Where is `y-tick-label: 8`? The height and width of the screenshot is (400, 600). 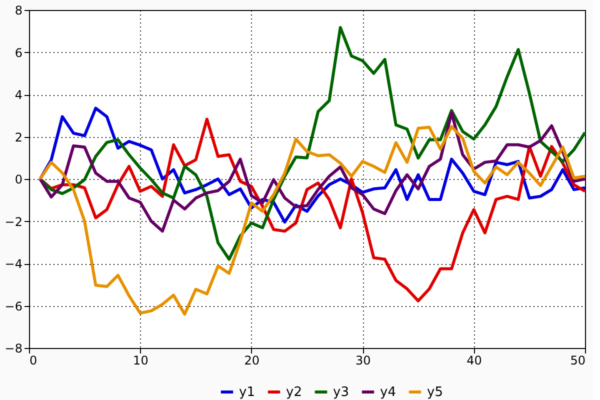 y-tick-label: 8 is located at coordinates (18, 11).